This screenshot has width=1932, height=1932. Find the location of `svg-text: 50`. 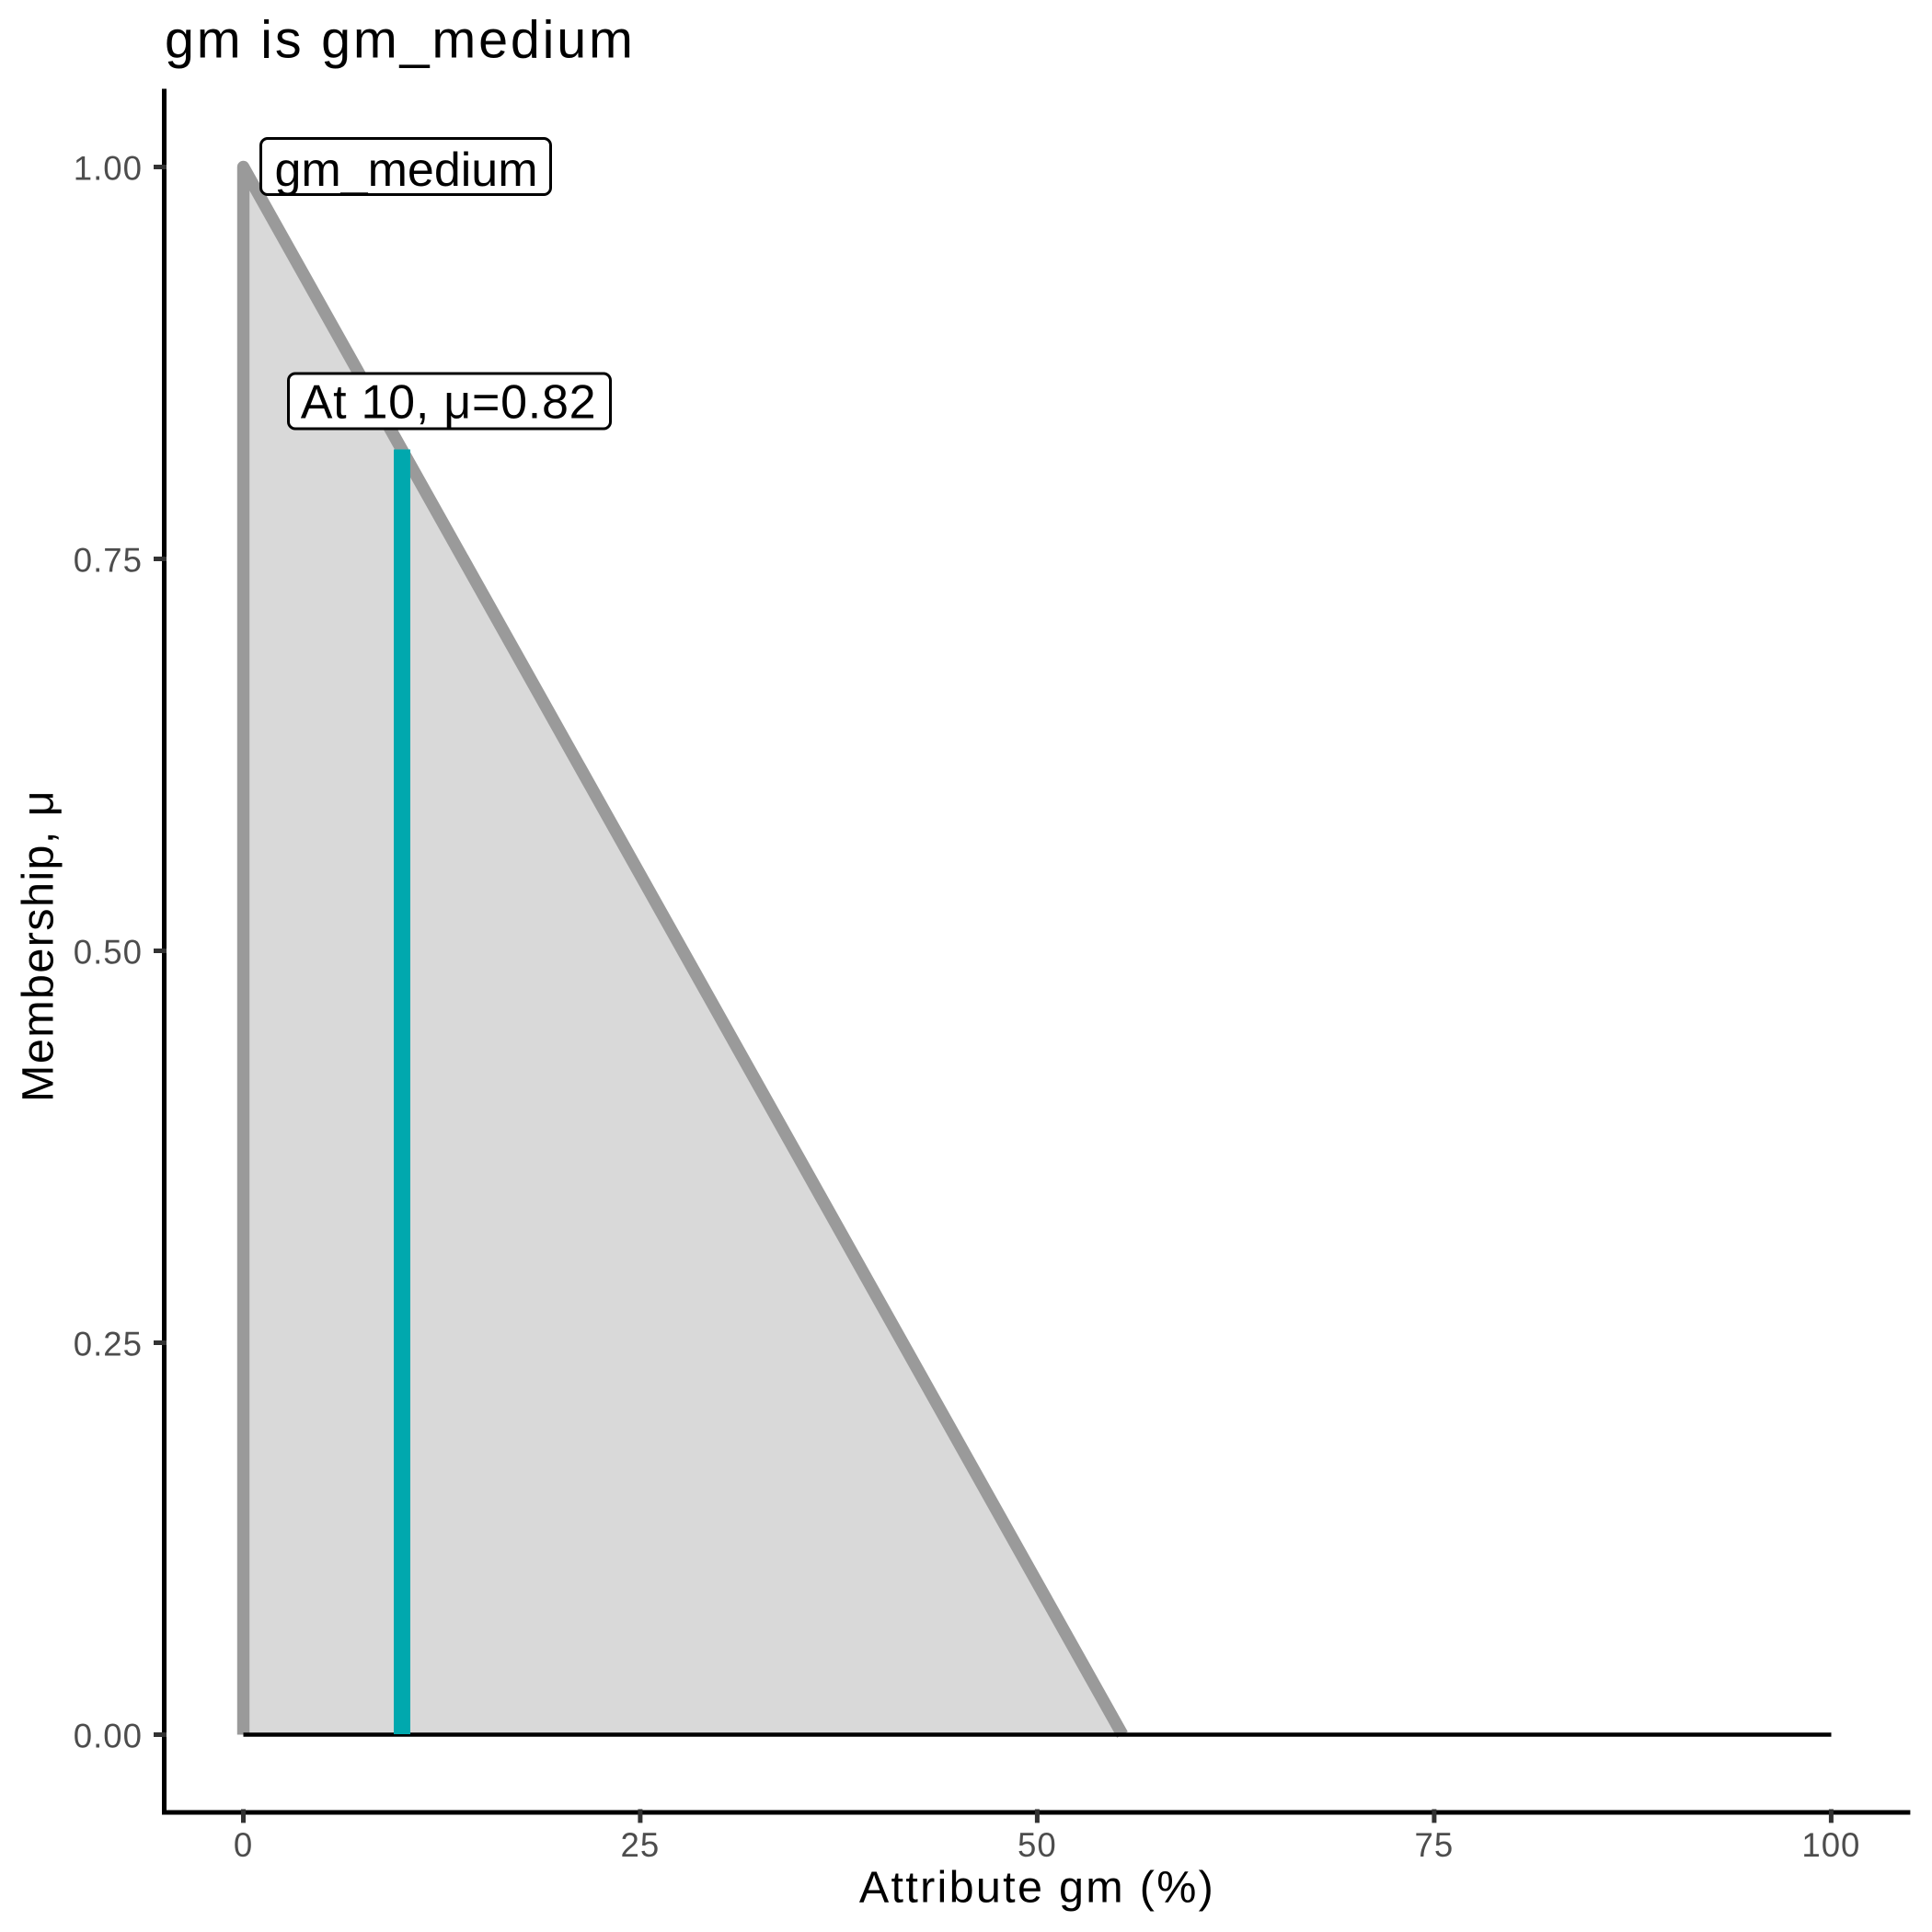

svg-text: 50 is located at coordinates (1037, 1845).